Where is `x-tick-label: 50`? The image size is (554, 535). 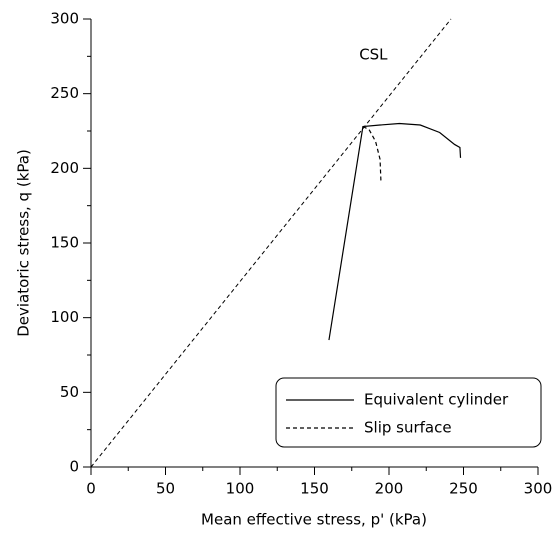 x-tick-label: 50 is located at coordinates (165, 489).